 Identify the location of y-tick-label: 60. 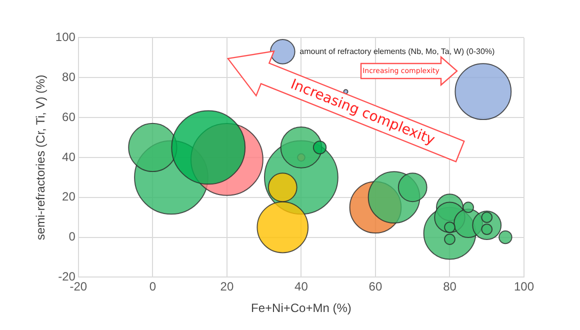
(69, 117).